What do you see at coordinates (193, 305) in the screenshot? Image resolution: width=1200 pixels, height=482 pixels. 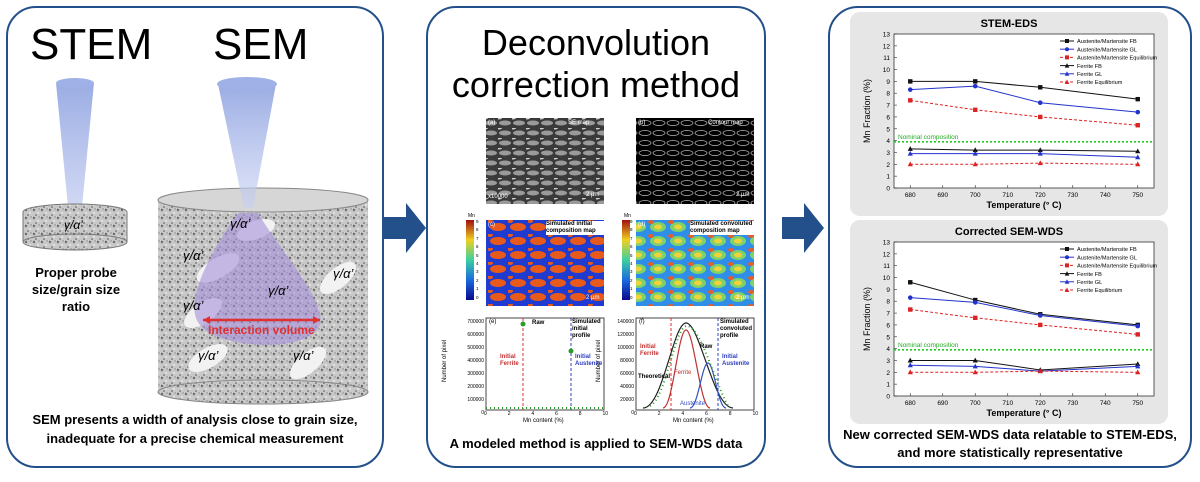 I see `sem-phase-label-4: γ/α’` at bounding box center [193, 305].